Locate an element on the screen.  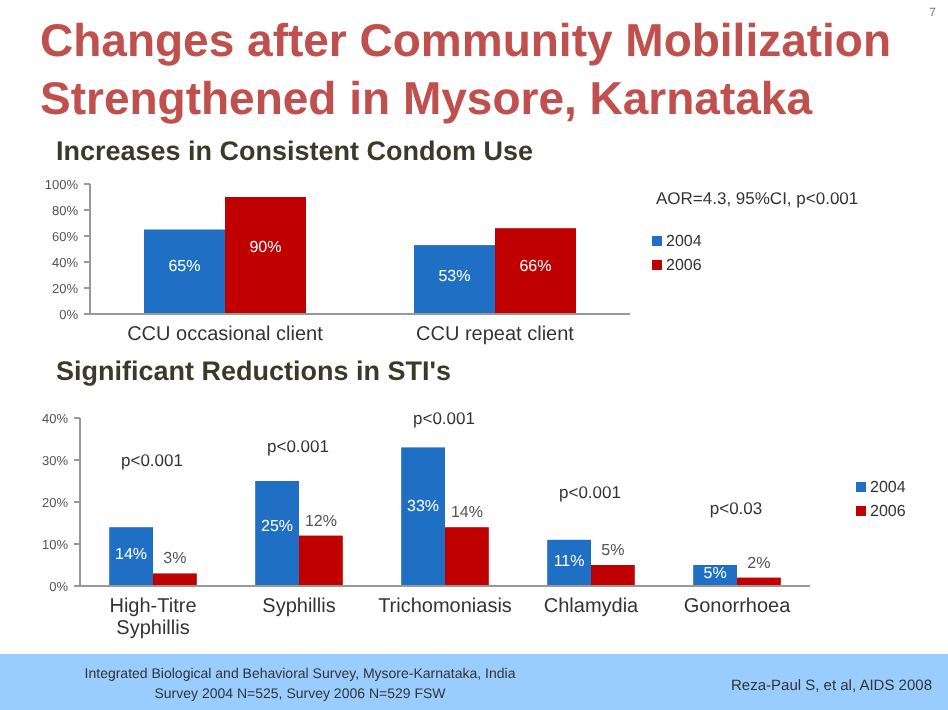
data-label: 53% is located at coordinates (454, 275).